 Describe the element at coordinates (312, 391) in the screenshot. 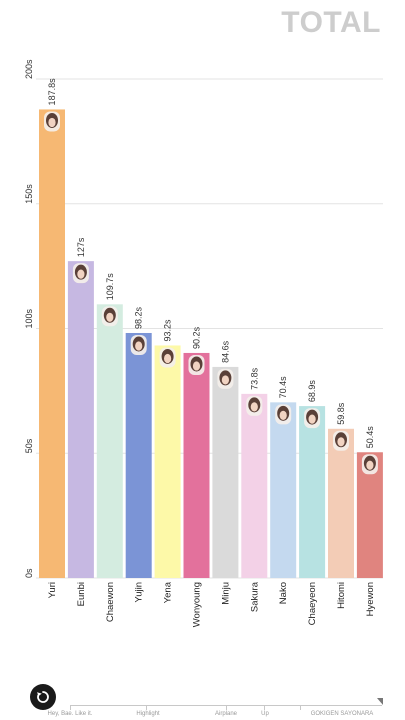

I see `value-label: 68.9s` at that location.